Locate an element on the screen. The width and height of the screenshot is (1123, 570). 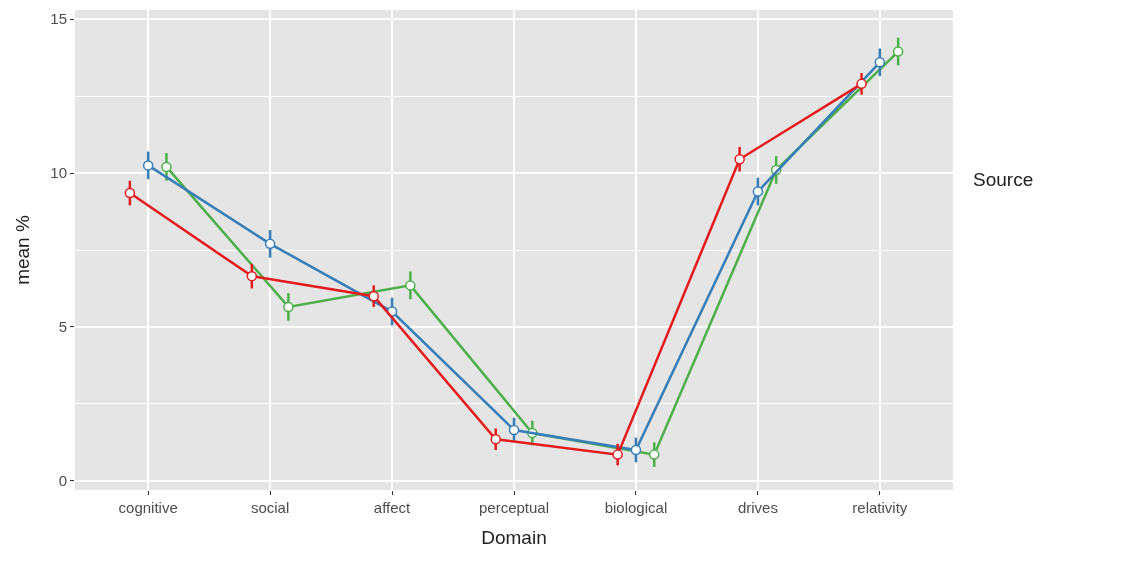
y-tick-label: 15 is located at coordinates (58, 19).